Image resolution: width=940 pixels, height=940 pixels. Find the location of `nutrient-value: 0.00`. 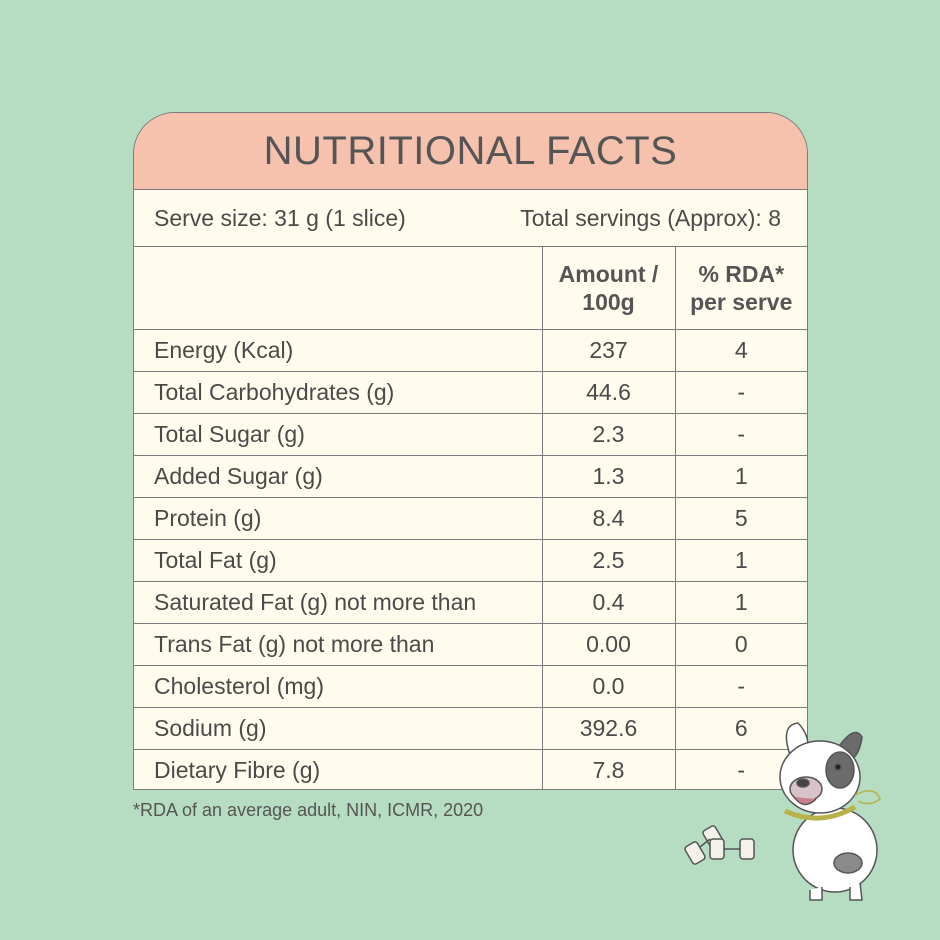

nutrient-value: 0.00 is located at coordinates (608, 644).